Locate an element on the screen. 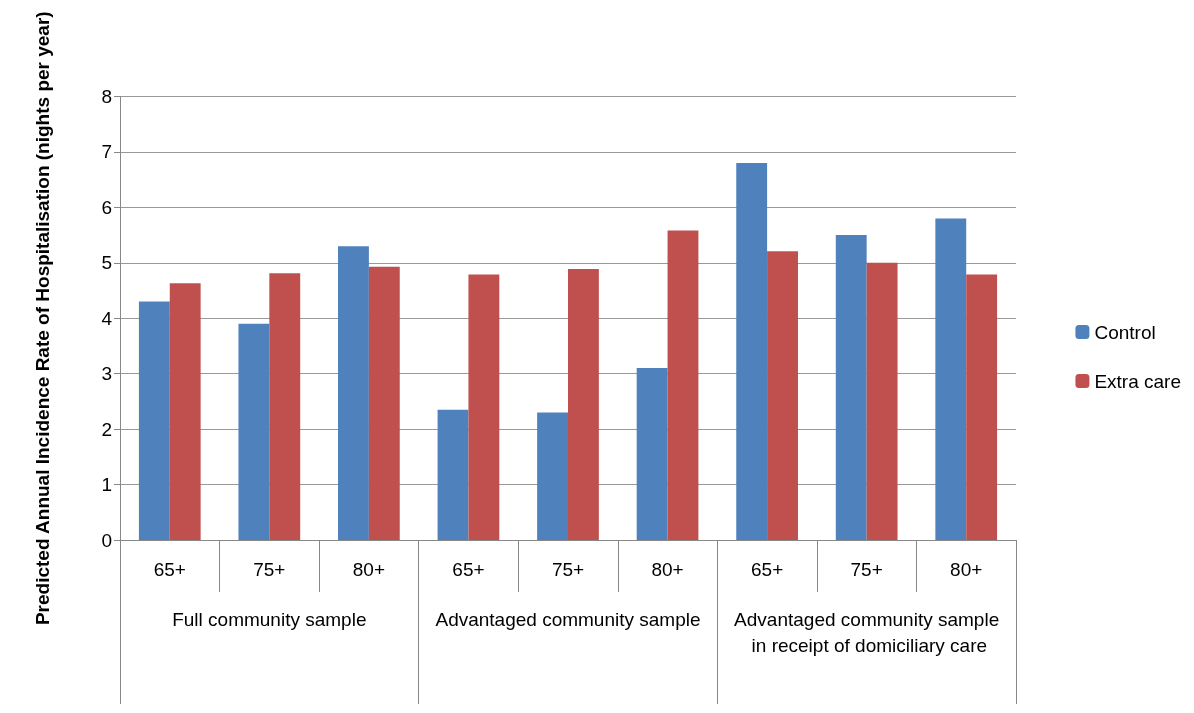 The width and height of the screenshot is (1194, 713). y-tick-label: 2 is located at coordinates (106, 429).